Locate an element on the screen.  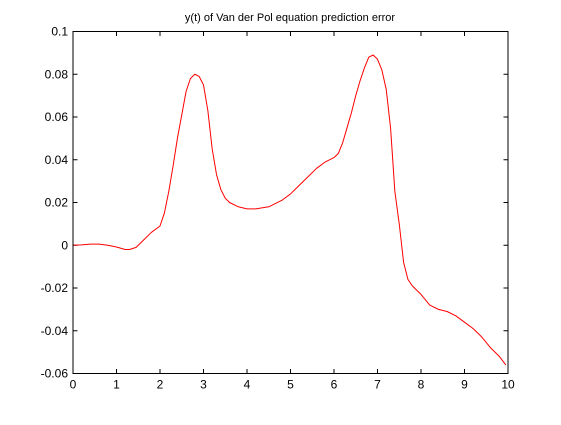
y-tick-label: 0.02 is located at coordinates (57, 203).